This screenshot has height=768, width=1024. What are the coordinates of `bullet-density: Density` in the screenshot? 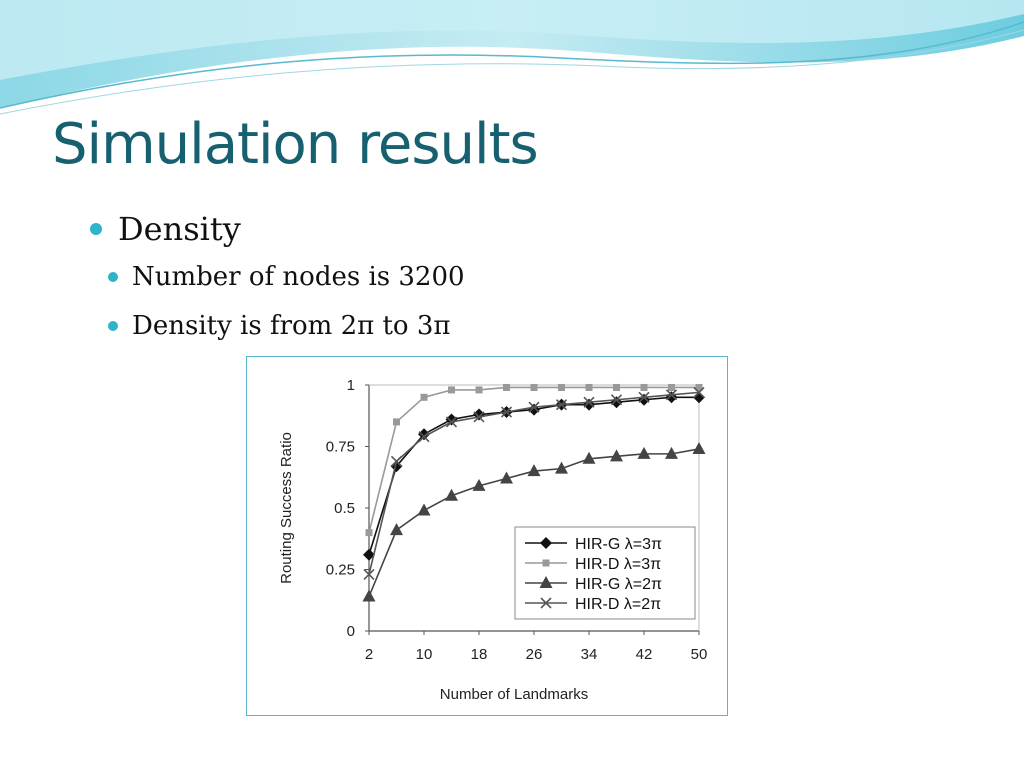 It's located at (165, 229).